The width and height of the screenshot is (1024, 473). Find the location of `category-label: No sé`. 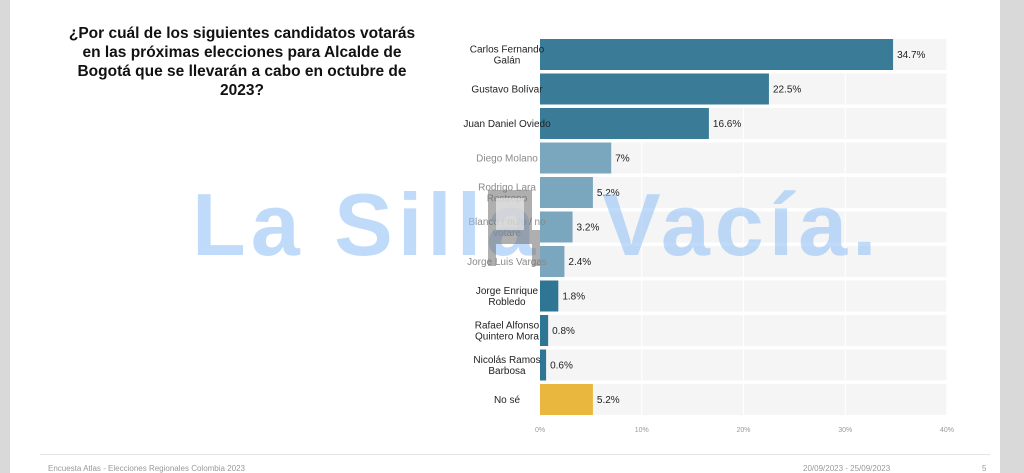

category-label: No sé is located at coordinates (507, 400).